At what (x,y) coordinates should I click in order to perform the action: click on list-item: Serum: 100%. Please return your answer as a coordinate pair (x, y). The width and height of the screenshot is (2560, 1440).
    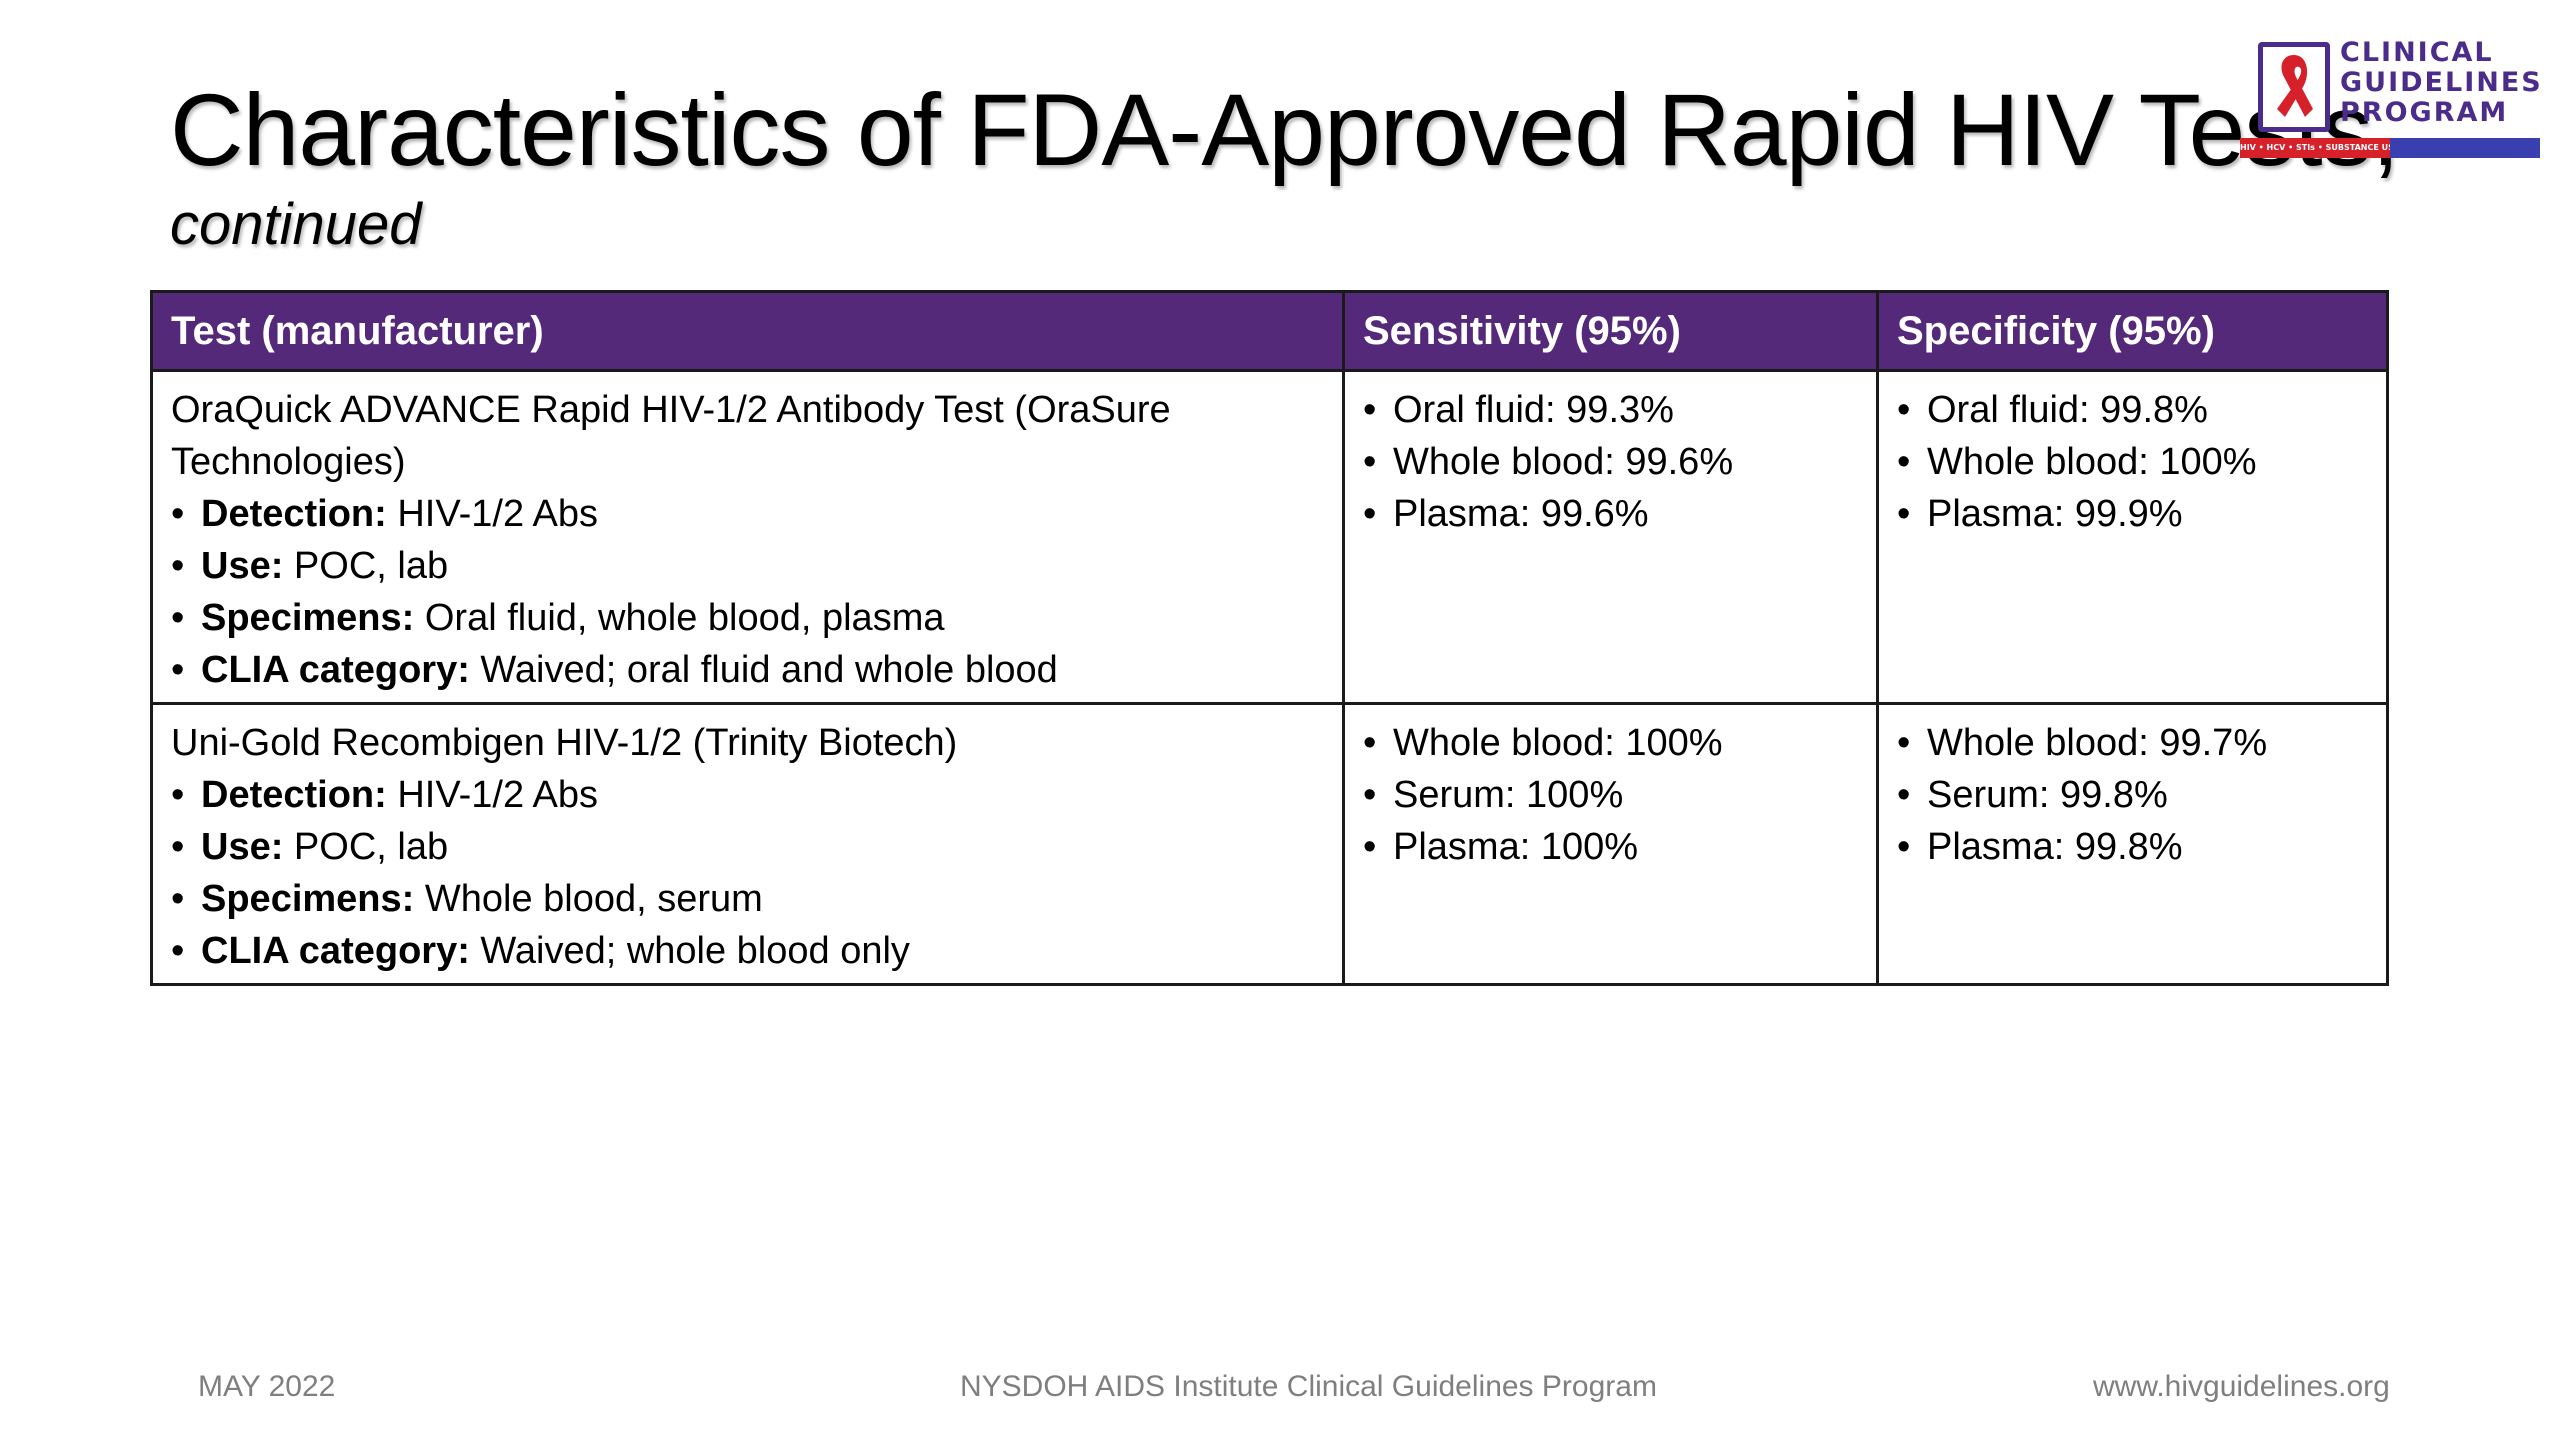
    Looking at the image, I should click on (1610, 795).